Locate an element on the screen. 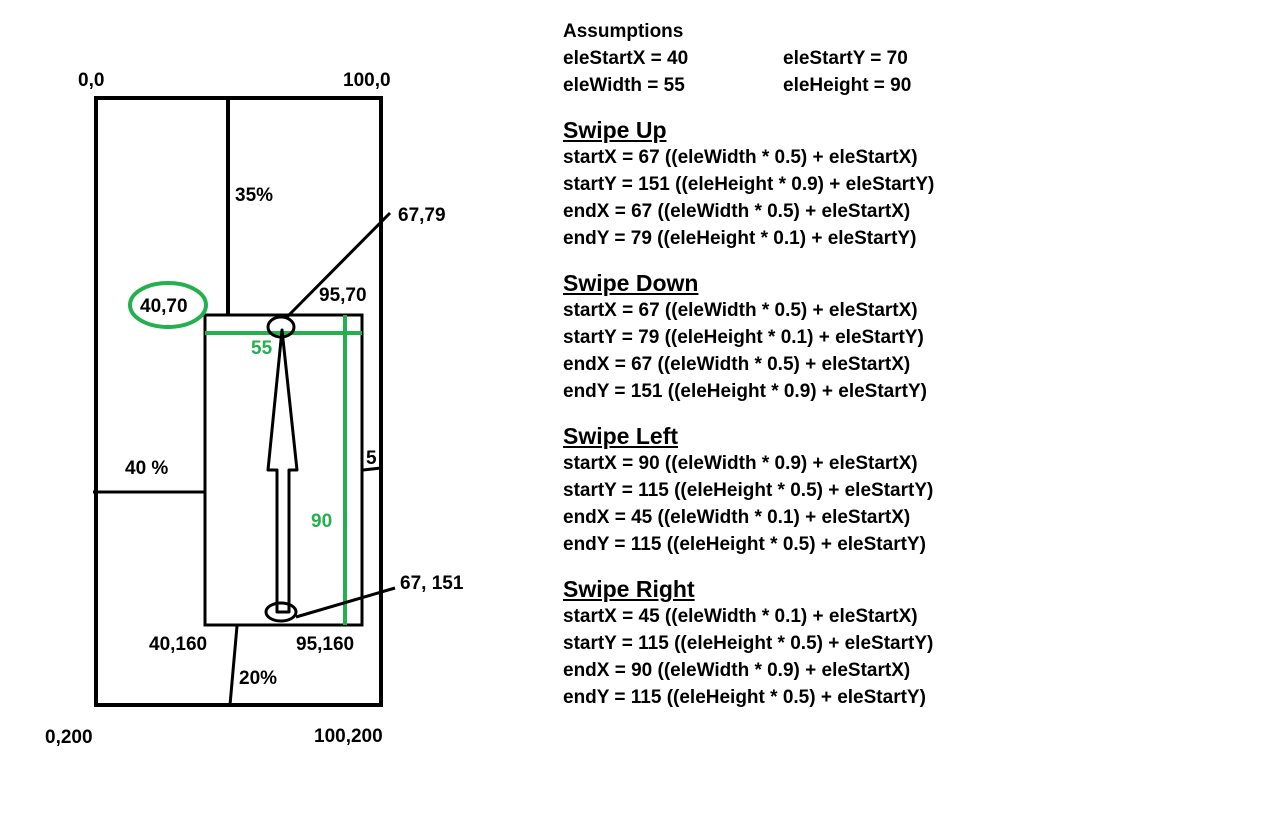 The width and height of the screenshot is (1273, 835). element-origin-highlight is located at coordinates (168, 305).